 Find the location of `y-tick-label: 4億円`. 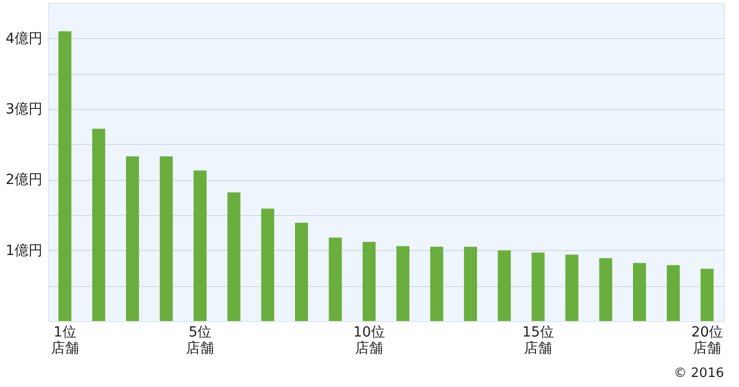

y-tick-label: 4億円 is located at coordinates (24, 38).